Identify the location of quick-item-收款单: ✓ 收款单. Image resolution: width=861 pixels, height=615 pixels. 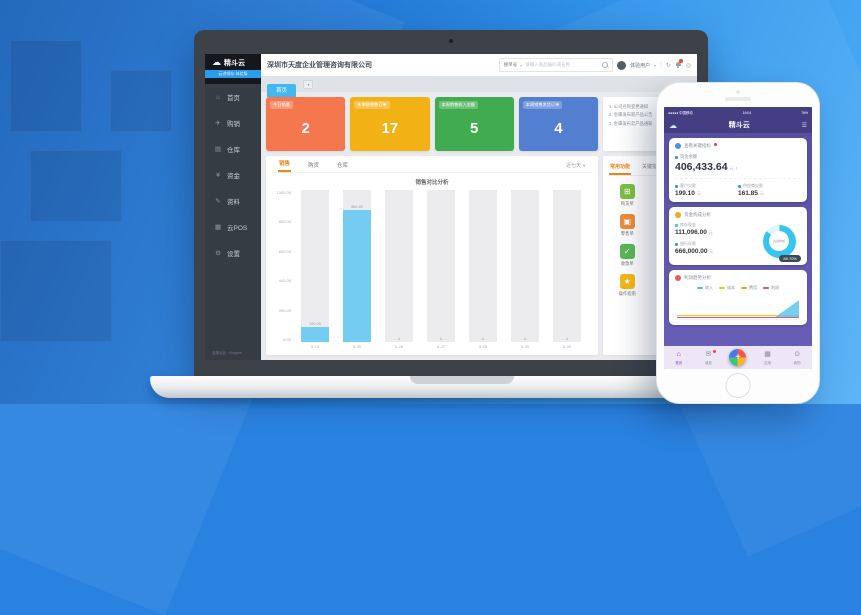
(627, 255).